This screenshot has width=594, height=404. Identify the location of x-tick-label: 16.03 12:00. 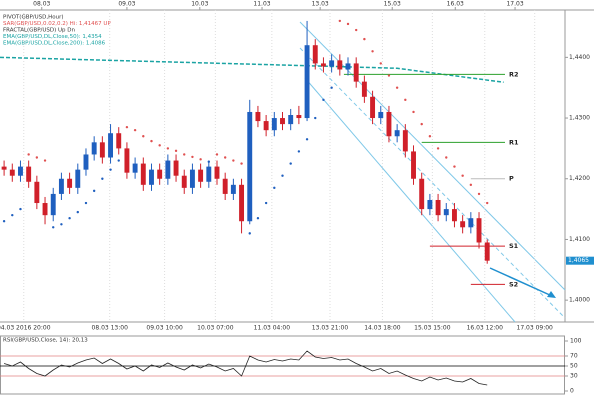
(485, 328).